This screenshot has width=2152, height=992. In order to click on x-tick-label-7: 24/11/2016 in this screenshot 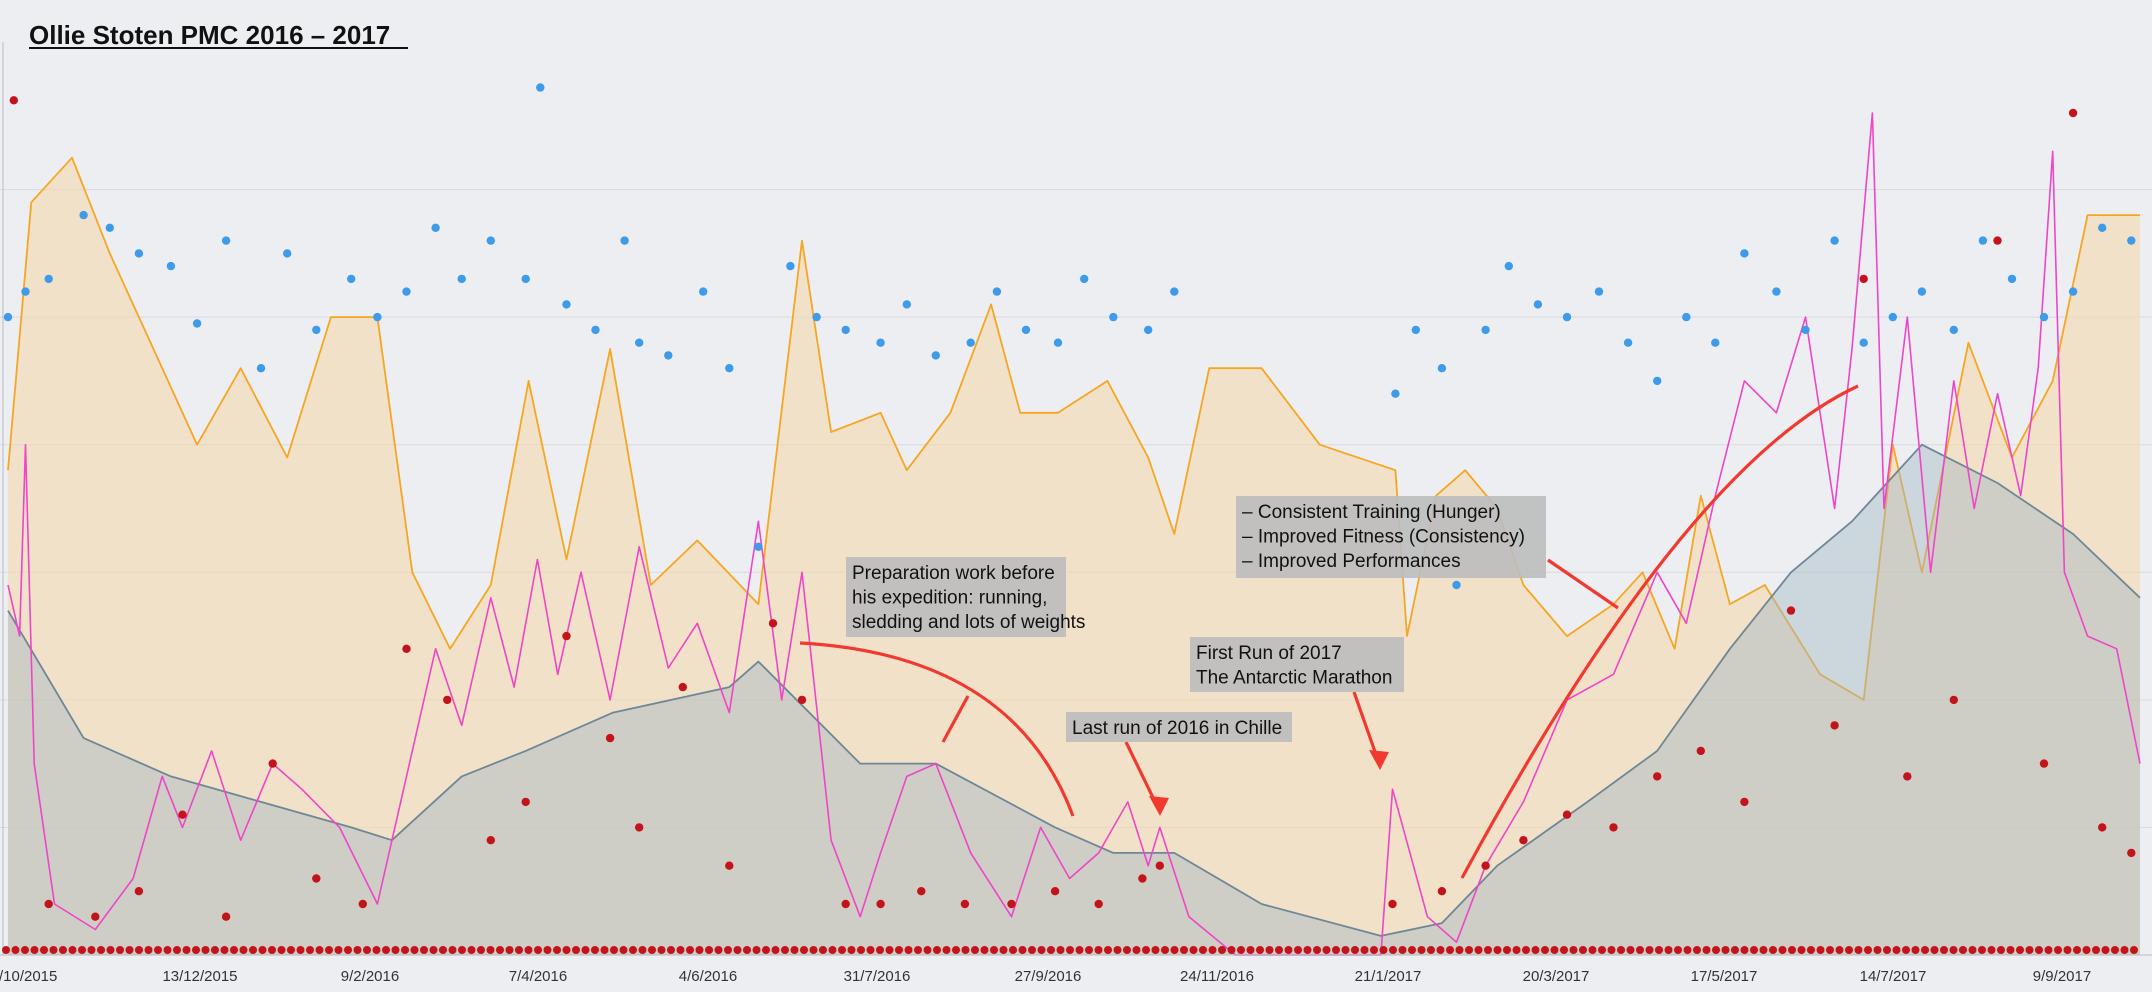, I will do `click(1217, 976)`.